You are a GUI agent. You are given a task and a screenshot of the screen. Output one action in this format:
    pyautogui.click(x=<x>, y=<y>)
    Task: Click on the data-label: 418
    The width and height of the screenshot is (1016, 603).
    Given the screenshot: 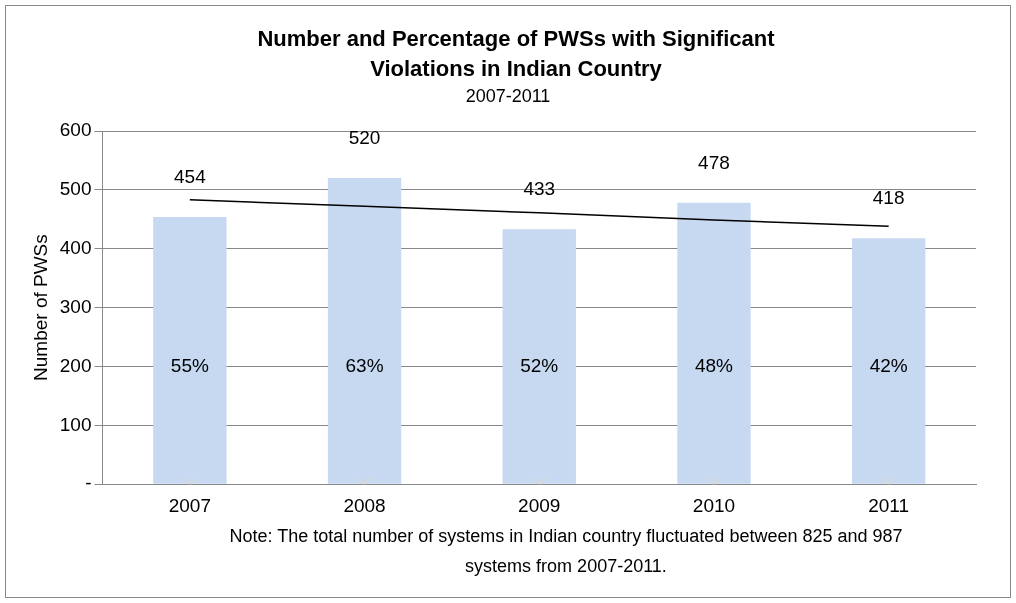 What is the action you would take?
    pyautogui.click(x=888, y=197)
    